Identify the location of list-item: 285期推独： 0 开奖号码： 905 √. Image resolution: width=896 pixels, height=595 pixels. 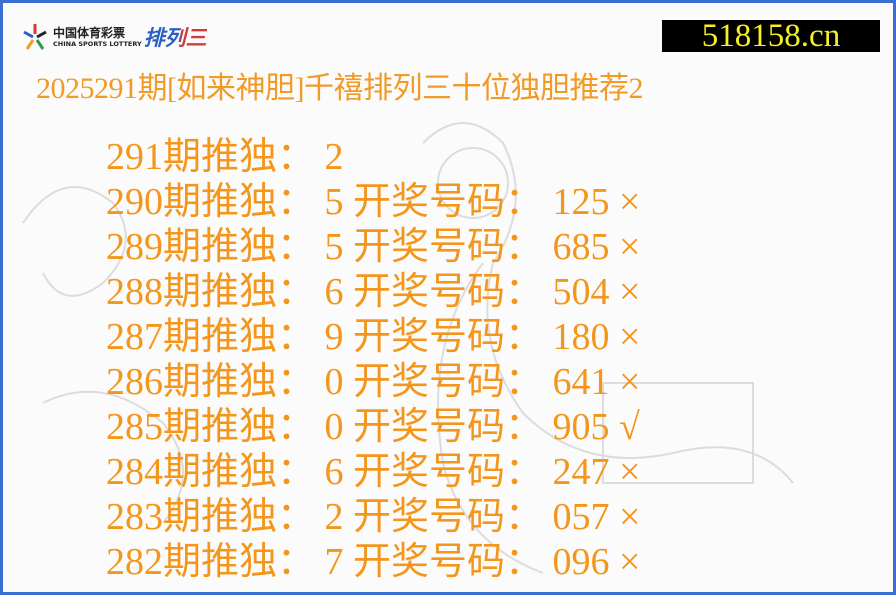
(373, 427).